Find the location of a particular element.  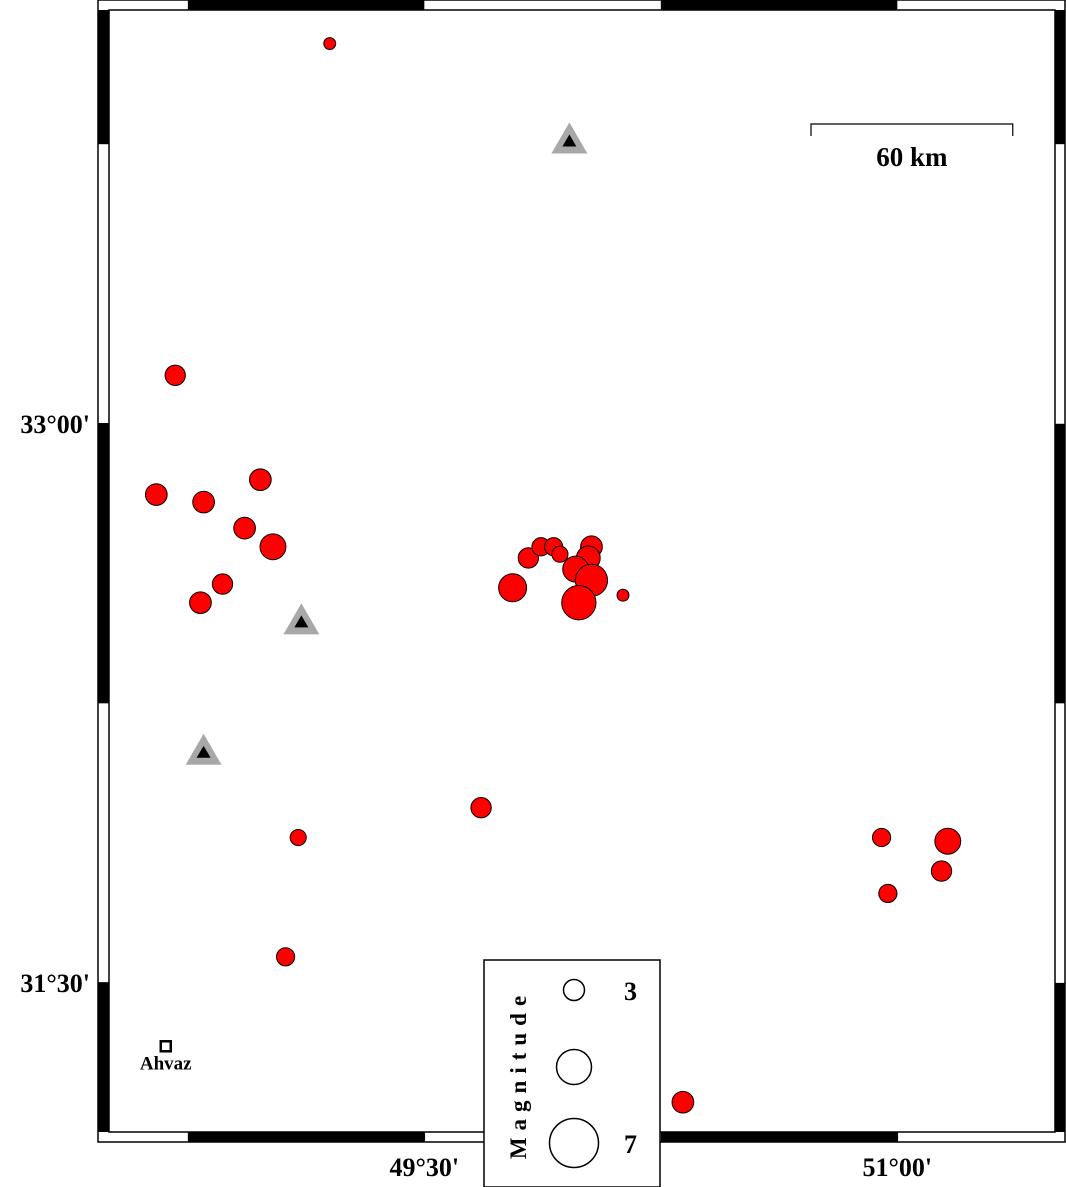

city-label: Ahvaz is located at coordinates (166, 1063).